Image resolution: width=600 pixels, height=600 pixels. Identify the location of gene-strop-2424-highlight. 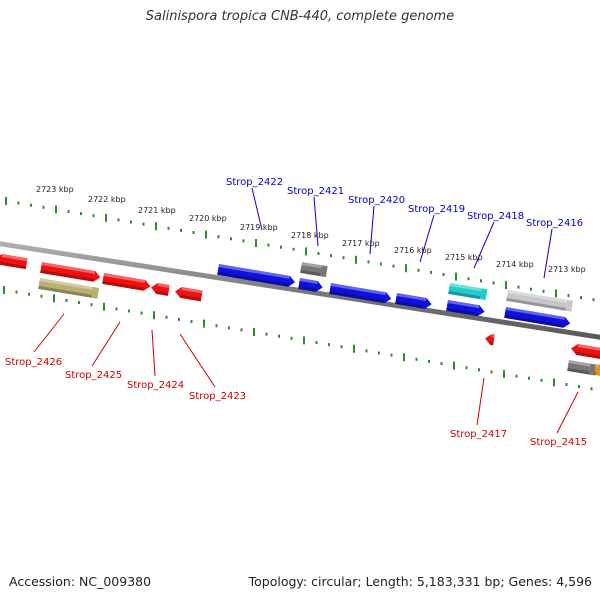
(163, 285).